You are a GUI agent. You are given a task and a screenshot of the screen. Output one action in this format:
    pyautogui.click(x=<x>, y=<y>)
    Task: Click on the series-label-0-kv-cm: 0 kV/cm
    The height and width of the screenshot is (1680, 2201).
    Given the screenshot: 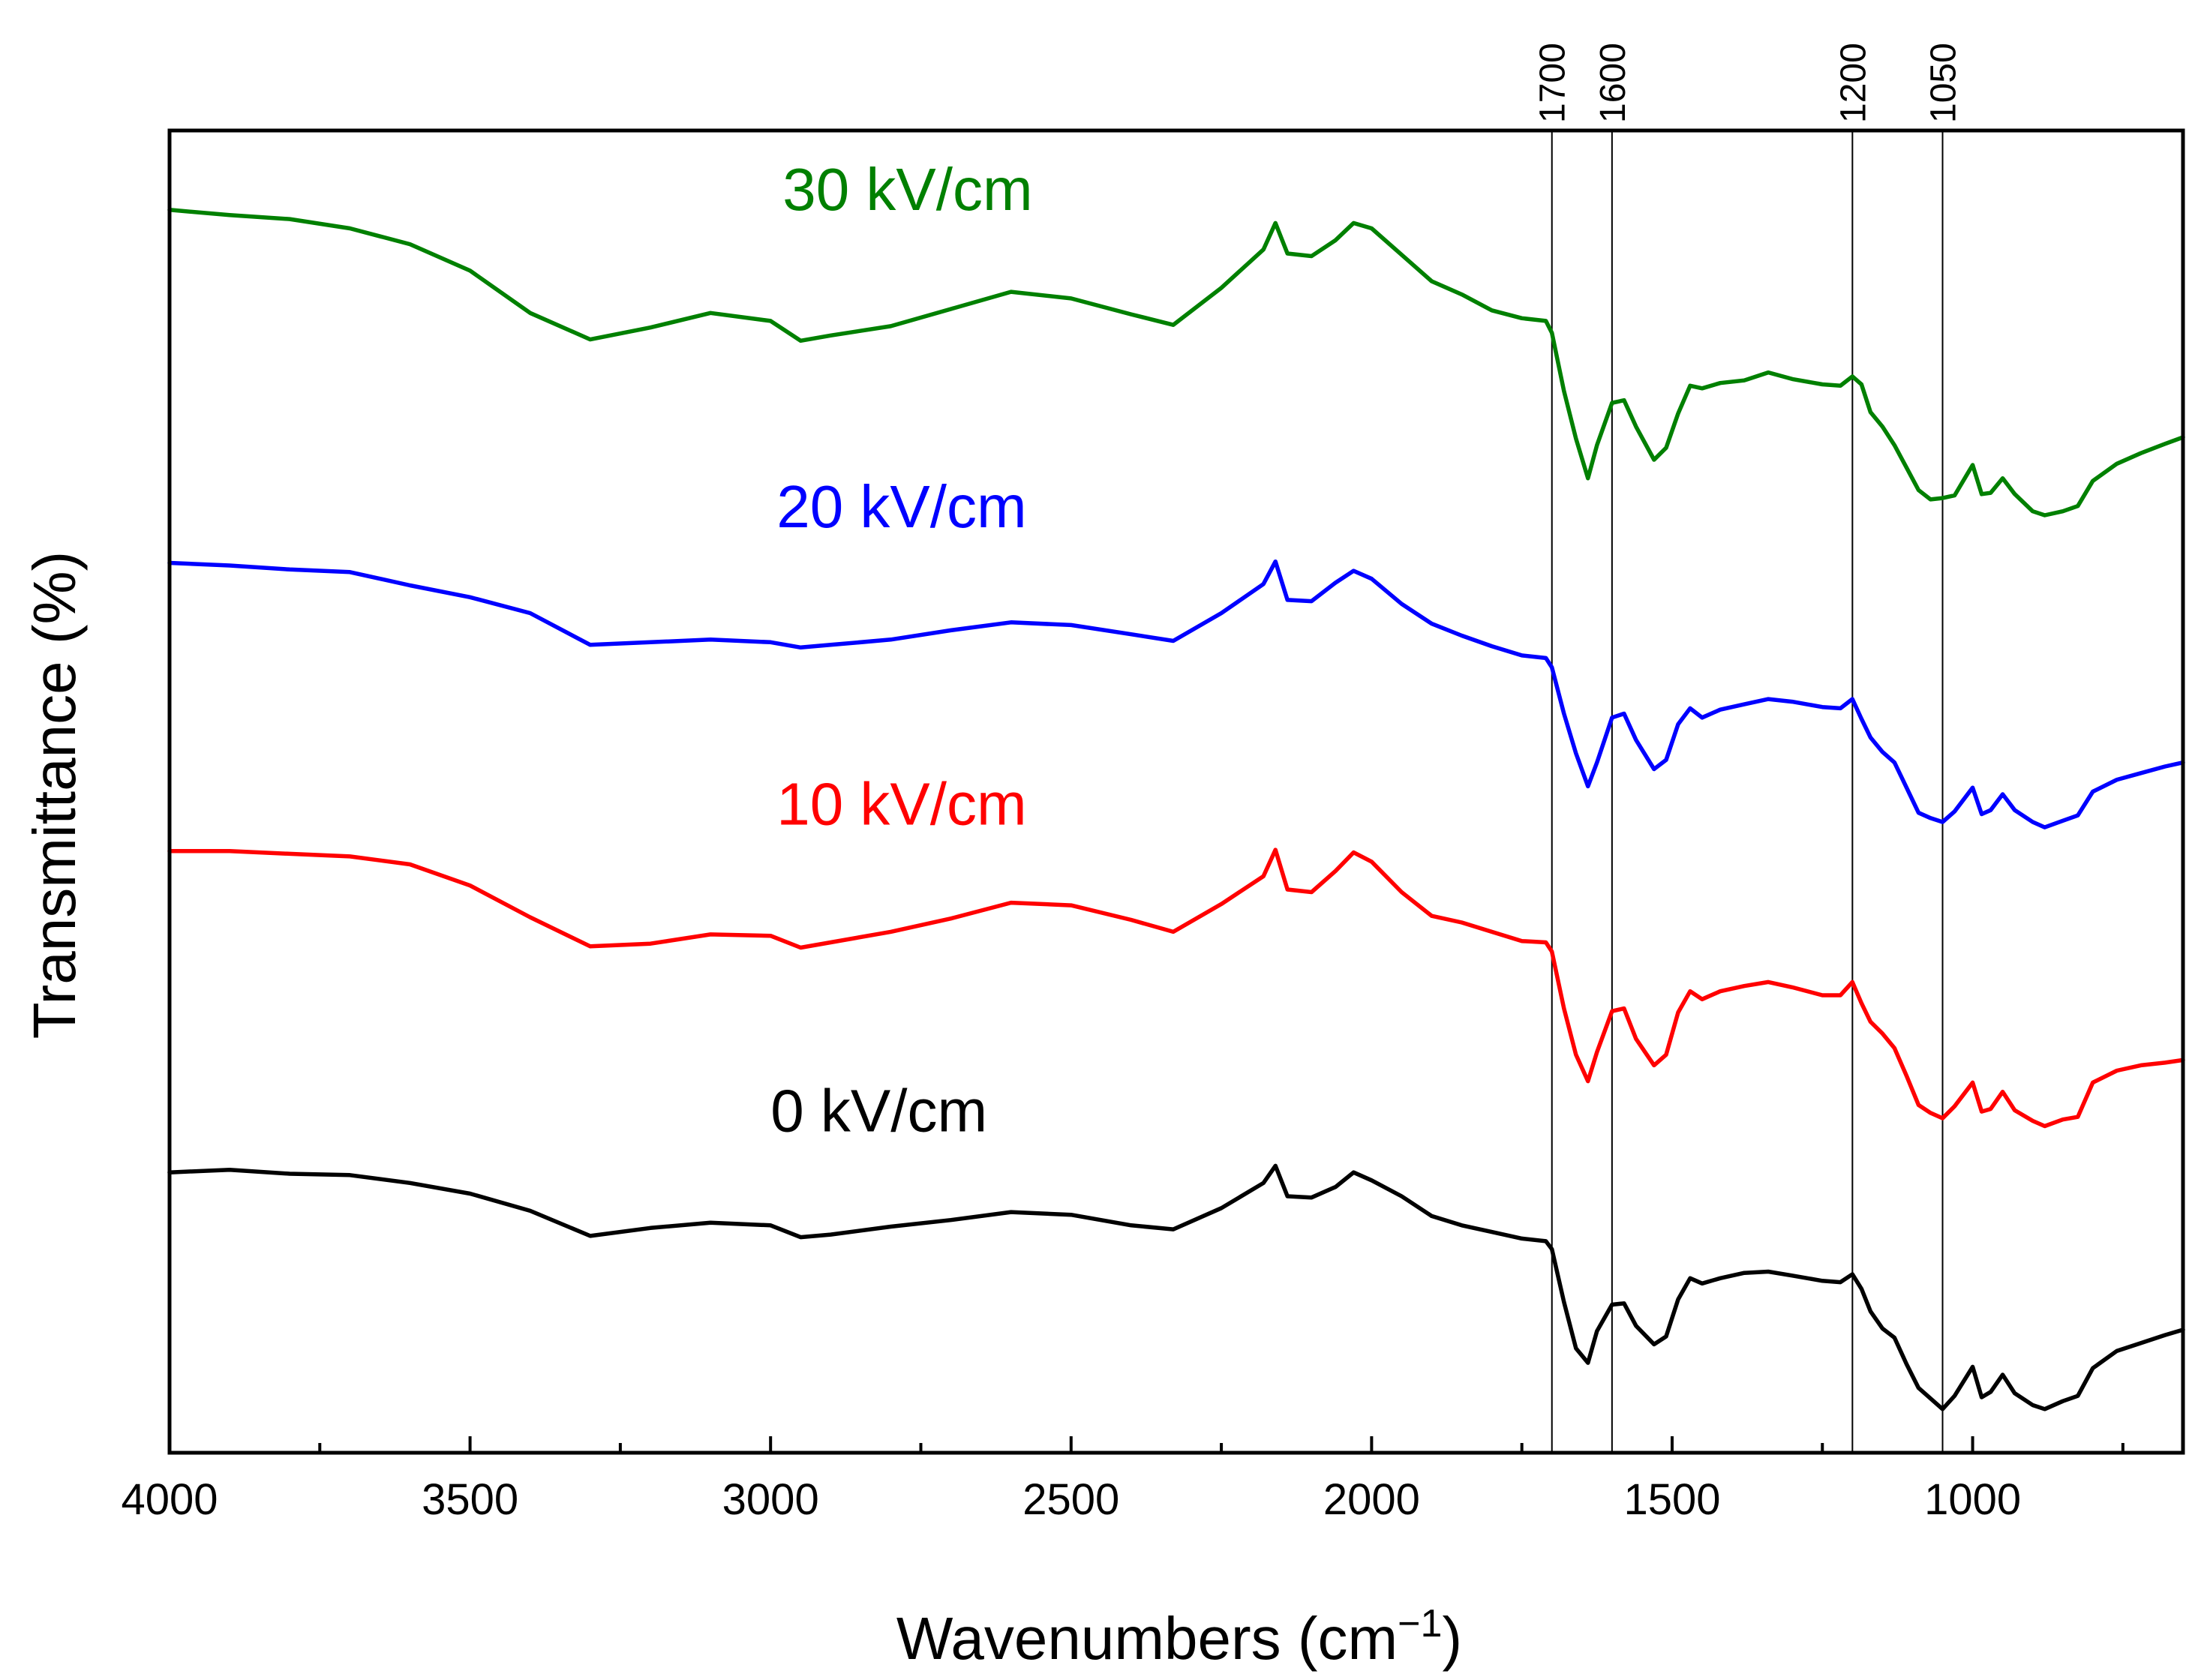 What is the action you would take?
    pyautogui.click(x=878, y=1111)
    